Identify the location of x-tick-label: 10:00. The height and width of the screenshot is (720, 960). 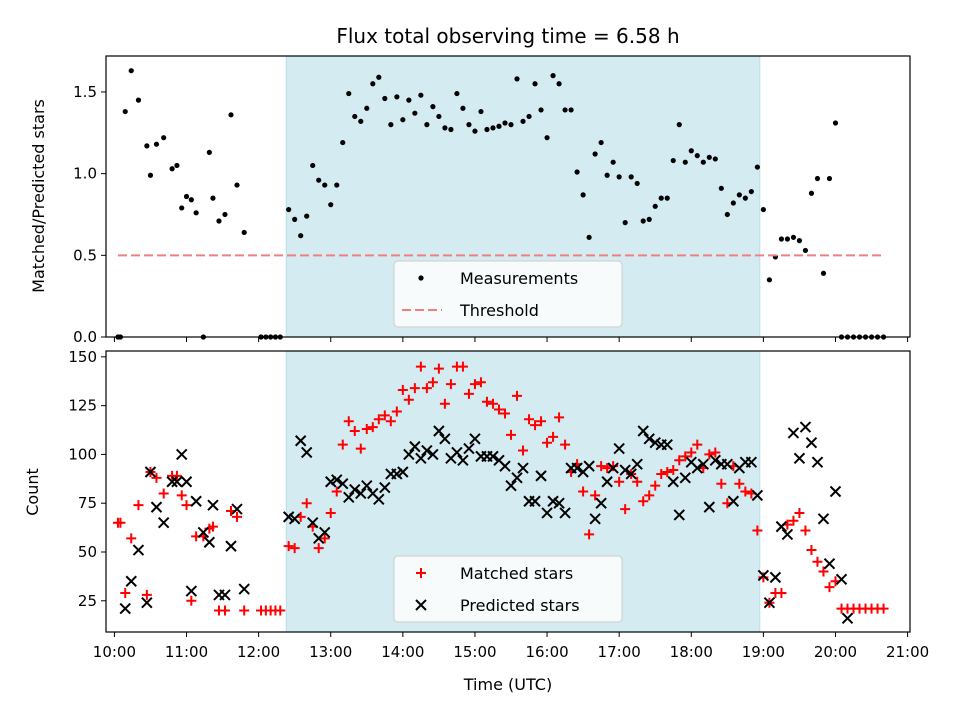
(114, 652).